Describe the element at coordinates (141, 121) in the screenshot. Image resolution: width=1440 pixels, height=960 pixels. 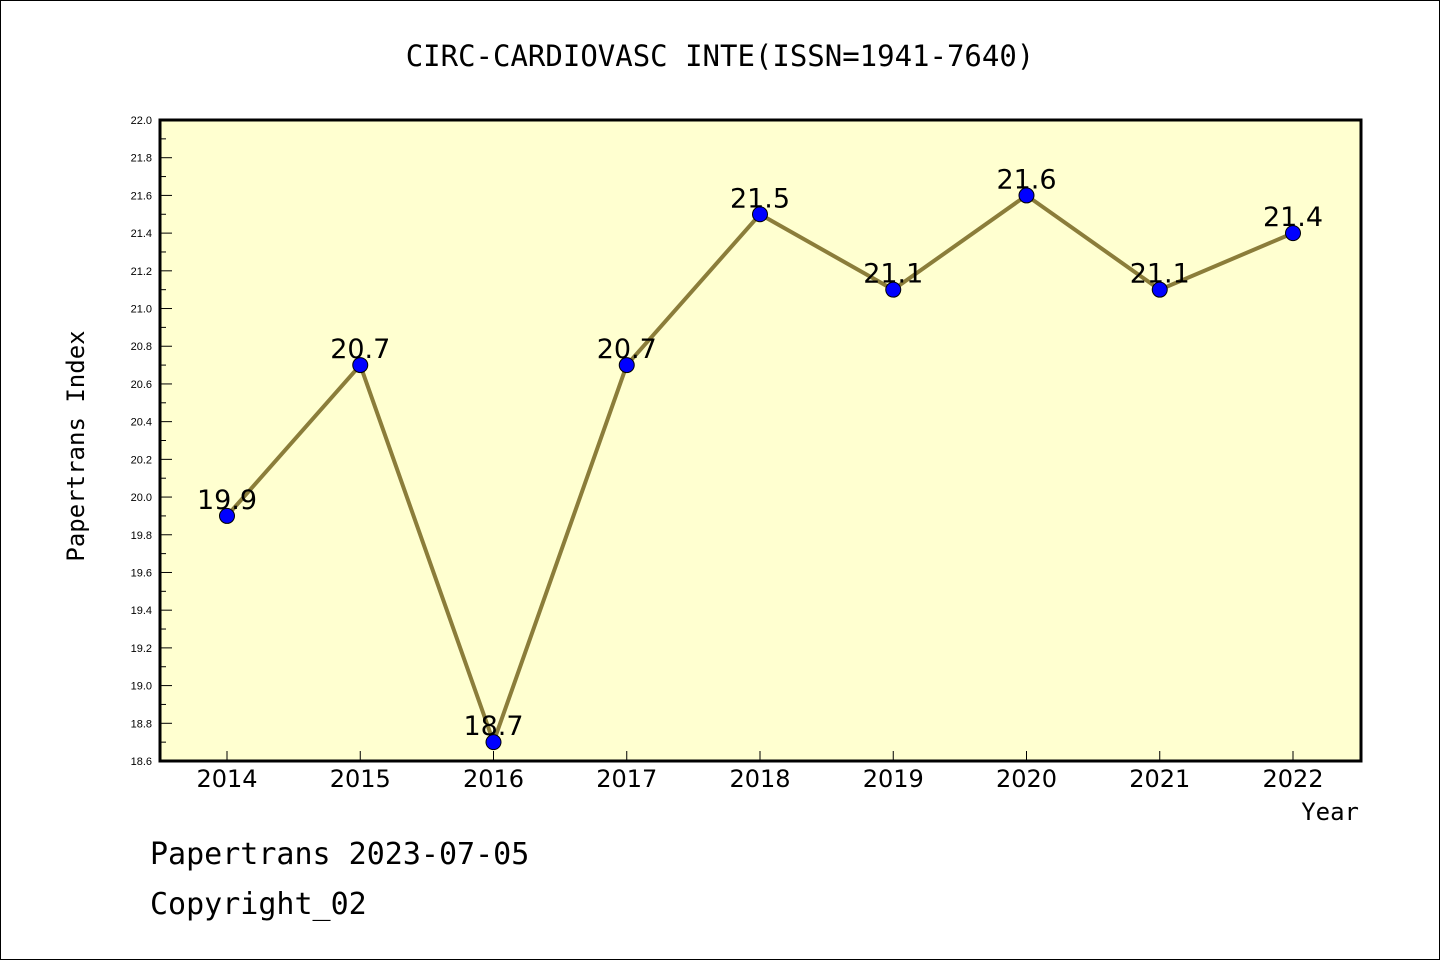
I see `y-tick-label: 22.0` at that location.